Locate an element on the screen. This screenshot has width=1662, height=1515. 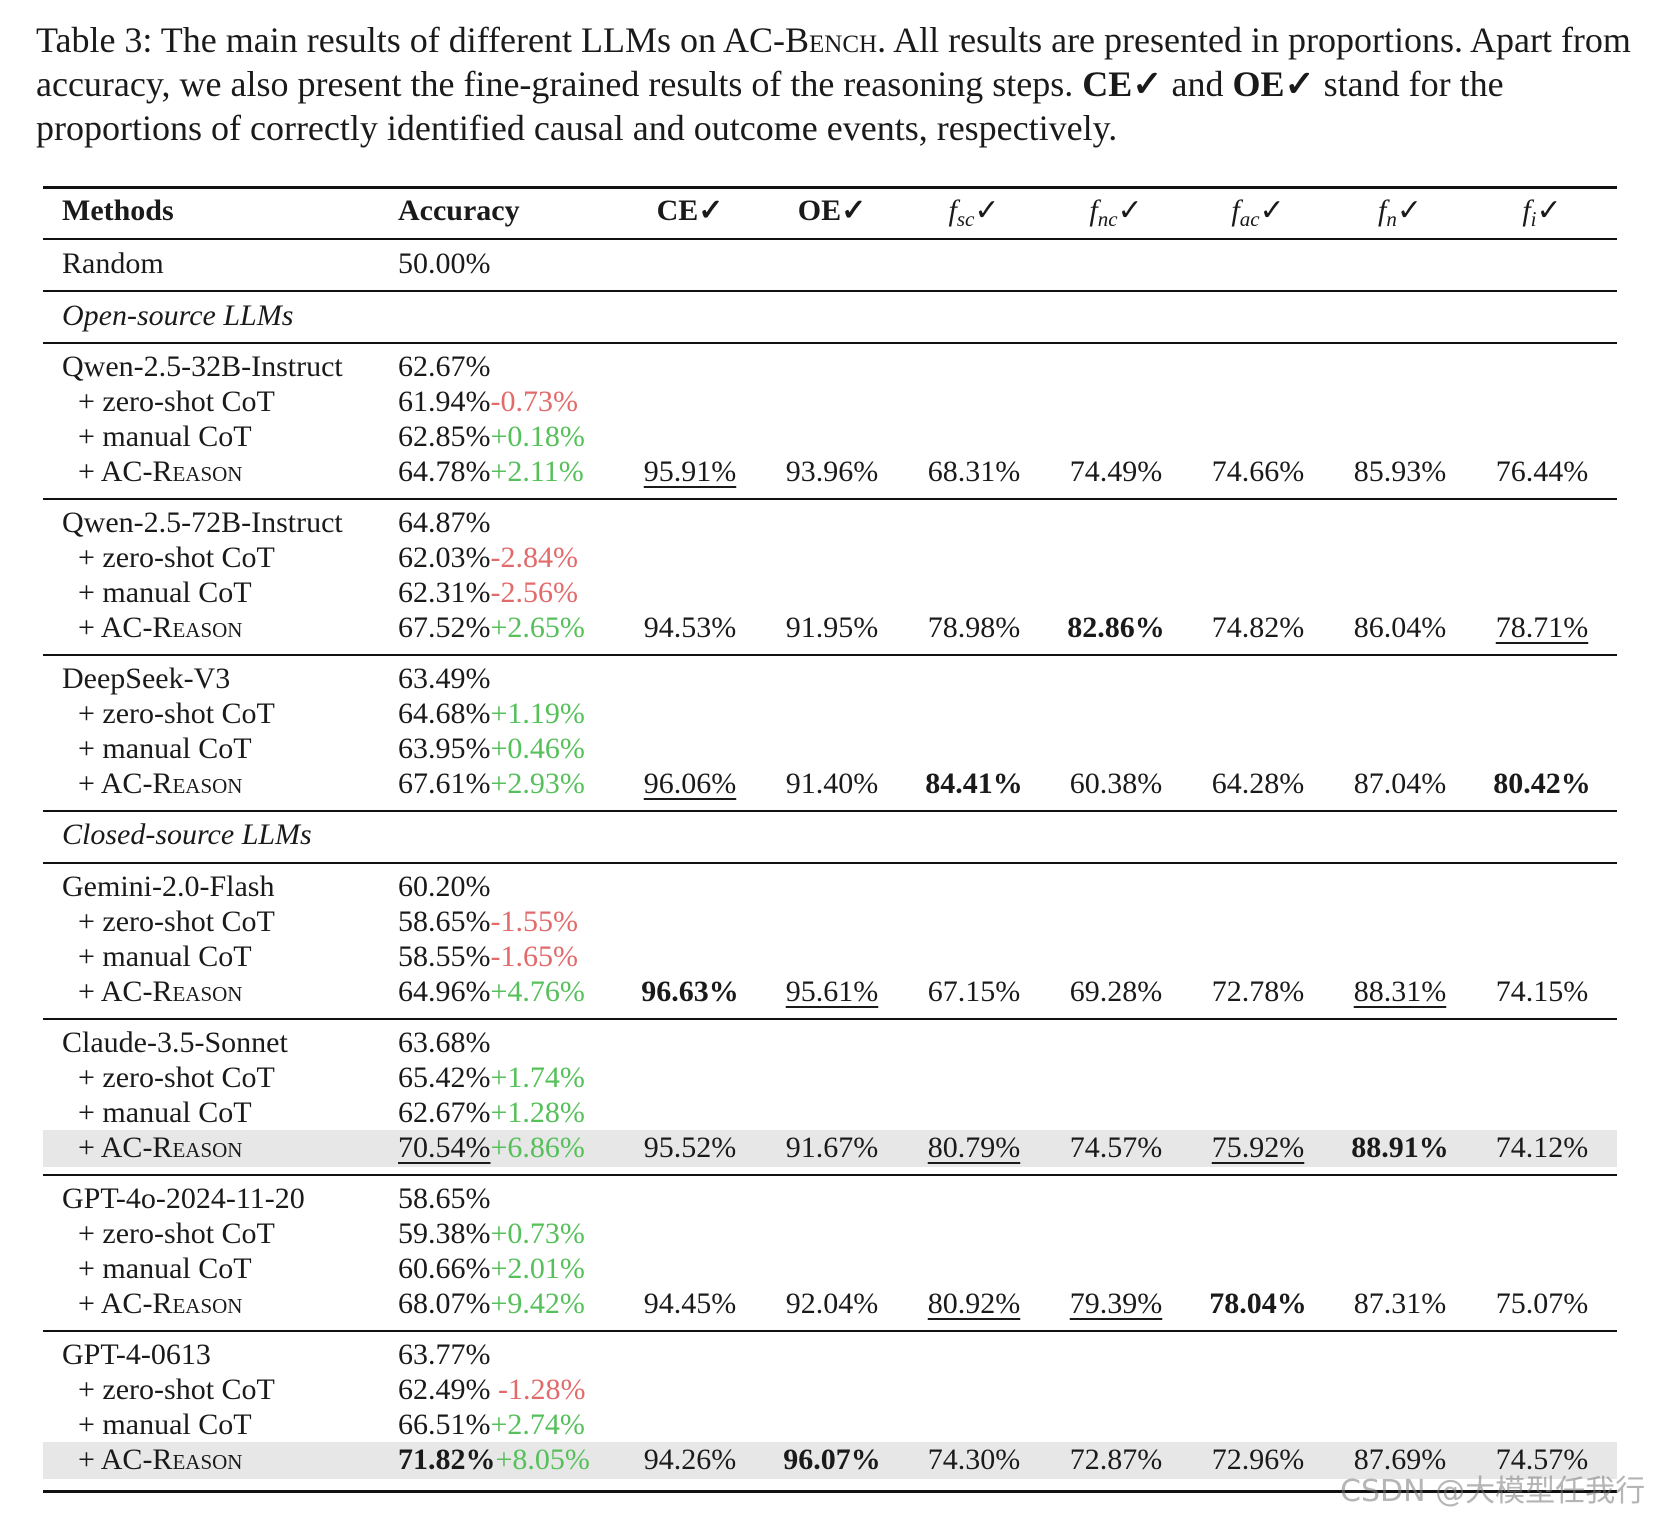
metric-fi: 76.44% is located at coordinates (1542, 472).